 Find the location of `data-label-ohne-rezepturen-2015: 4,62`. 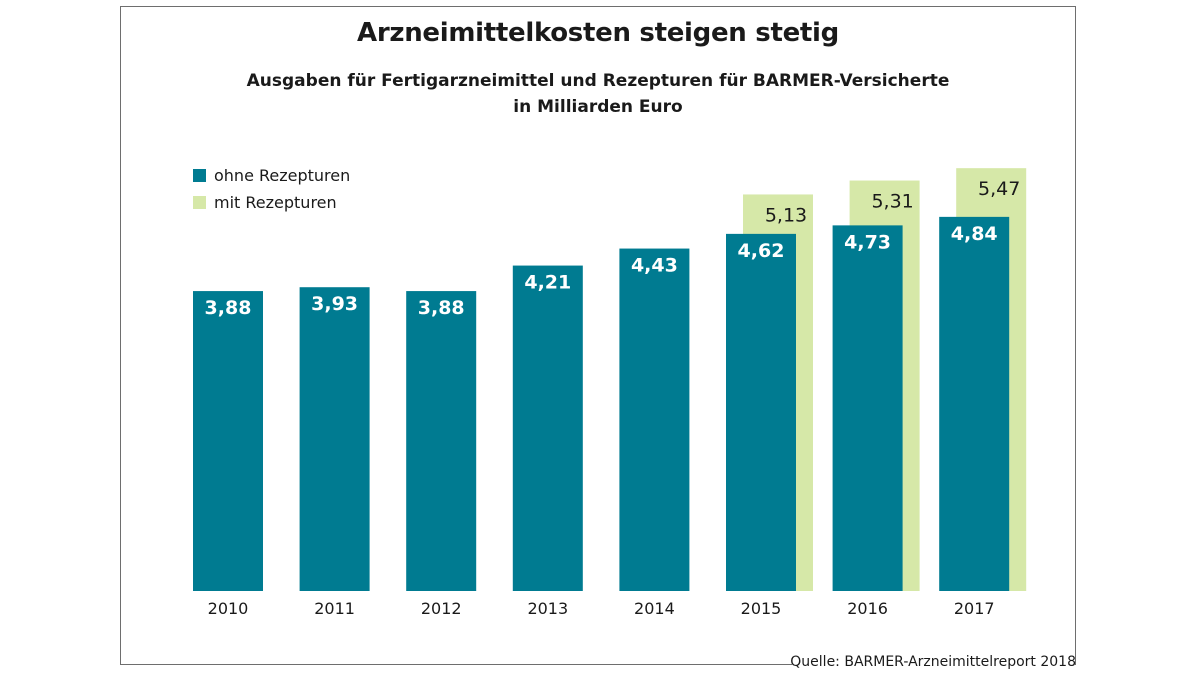

data-label-ohne-rezepturen-2015: 4,62 is located at coordinates (761, 251).